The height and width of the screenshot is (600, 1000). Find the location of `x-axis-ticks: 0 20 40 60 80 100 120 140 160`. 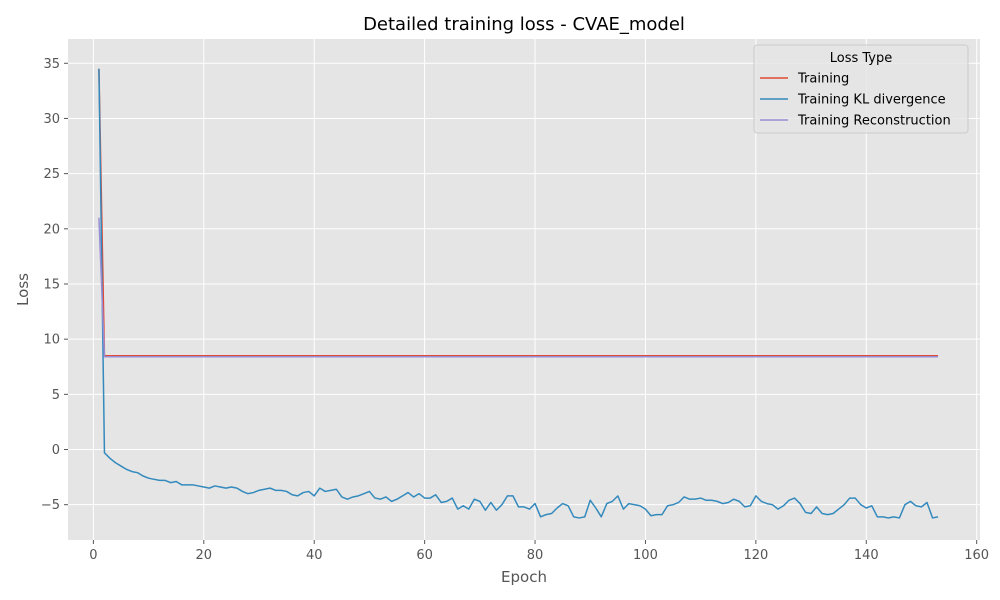

x-axis-ticks: 0 20 40 60 80 100 120 140 160 is located at coordinates (539, 551).